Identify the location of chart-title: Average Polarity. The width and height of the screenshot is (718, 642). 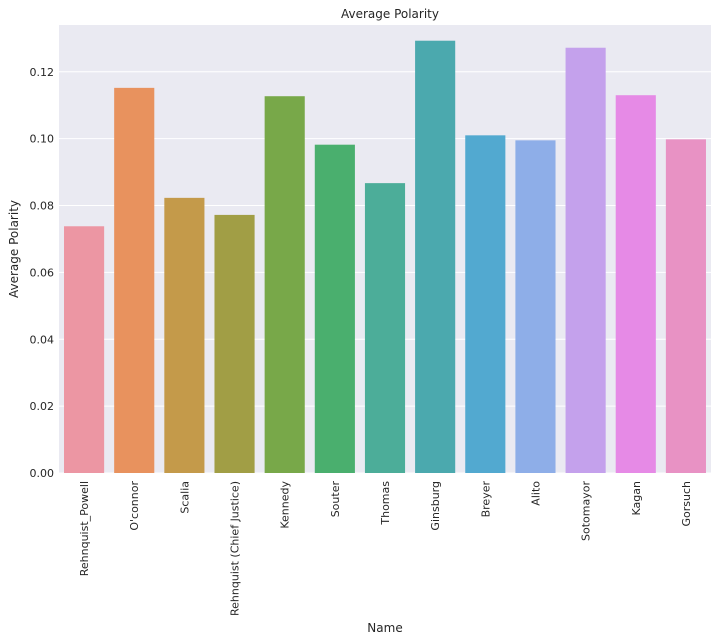
(390, 14).